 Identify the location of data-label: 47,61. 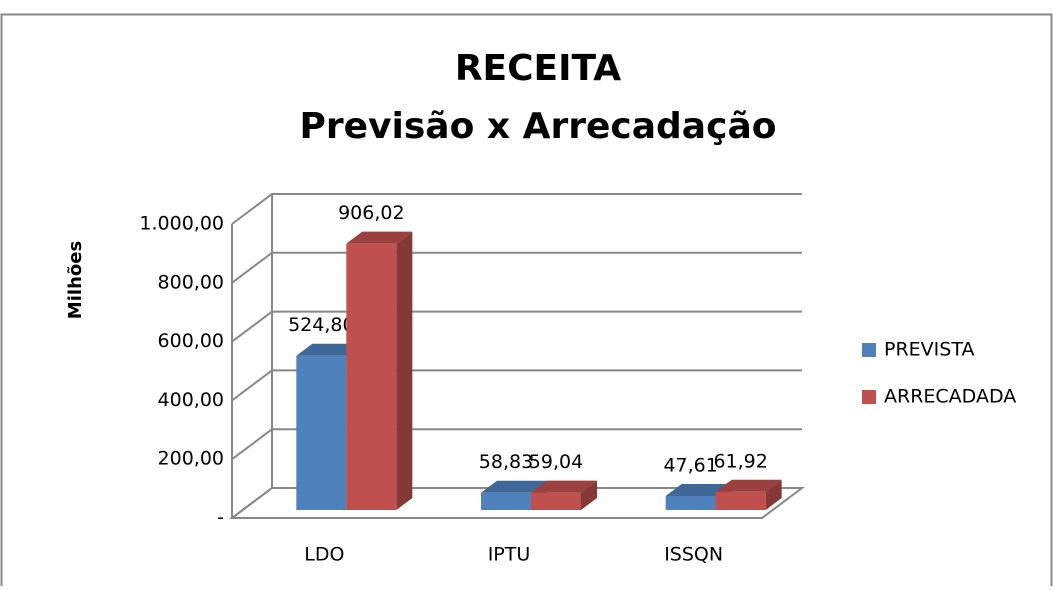
(690, 466).